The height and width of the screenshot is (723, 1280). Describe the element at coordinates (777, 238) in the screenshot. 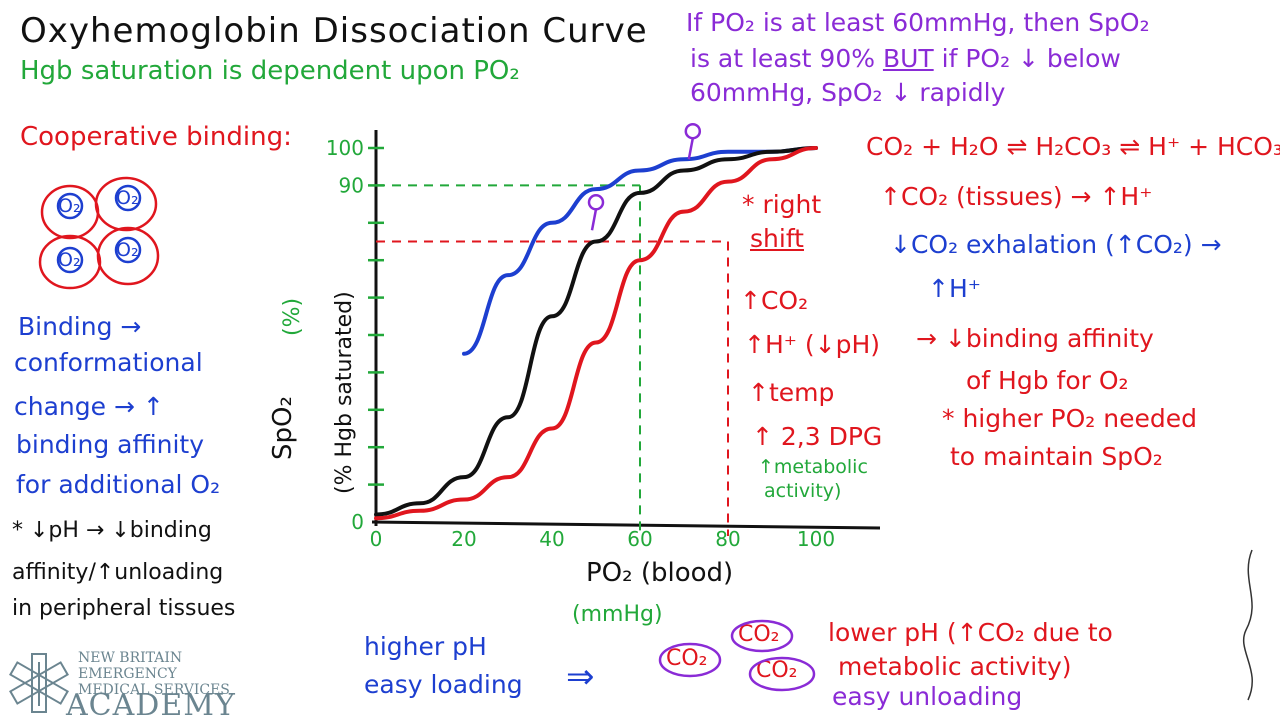

I see `right-shift-label: shift` at that location.